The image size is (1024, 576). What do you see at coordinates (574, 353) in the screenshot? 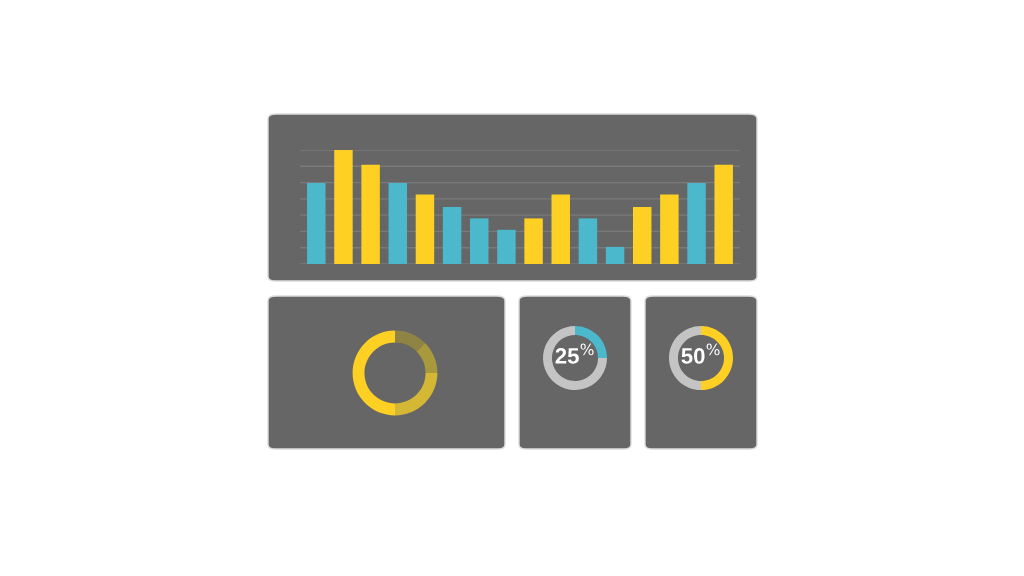
I see `text: 25$^{%}$` at bounding box center [574, 353].